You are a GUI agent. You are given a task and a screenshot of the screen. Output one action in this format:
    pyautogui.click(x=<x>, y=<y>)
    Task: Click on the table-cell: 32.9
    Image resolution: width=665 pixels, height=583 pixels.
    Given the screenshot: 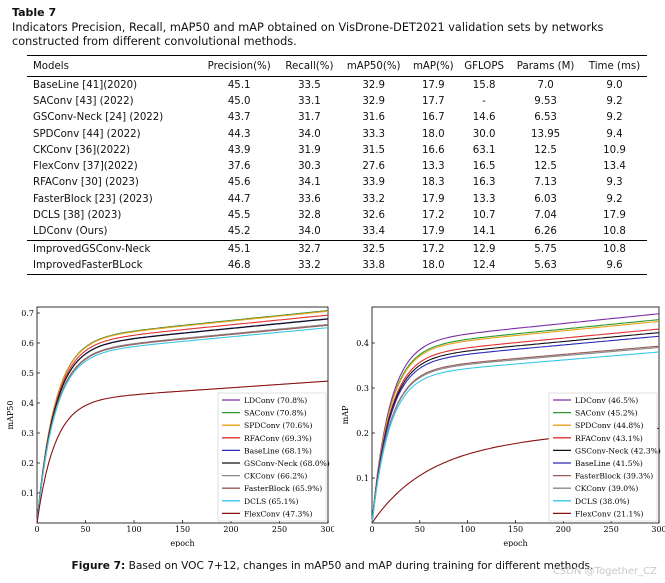 What is the action you would take?
    pyautogui.click(x=374, y=85)
    